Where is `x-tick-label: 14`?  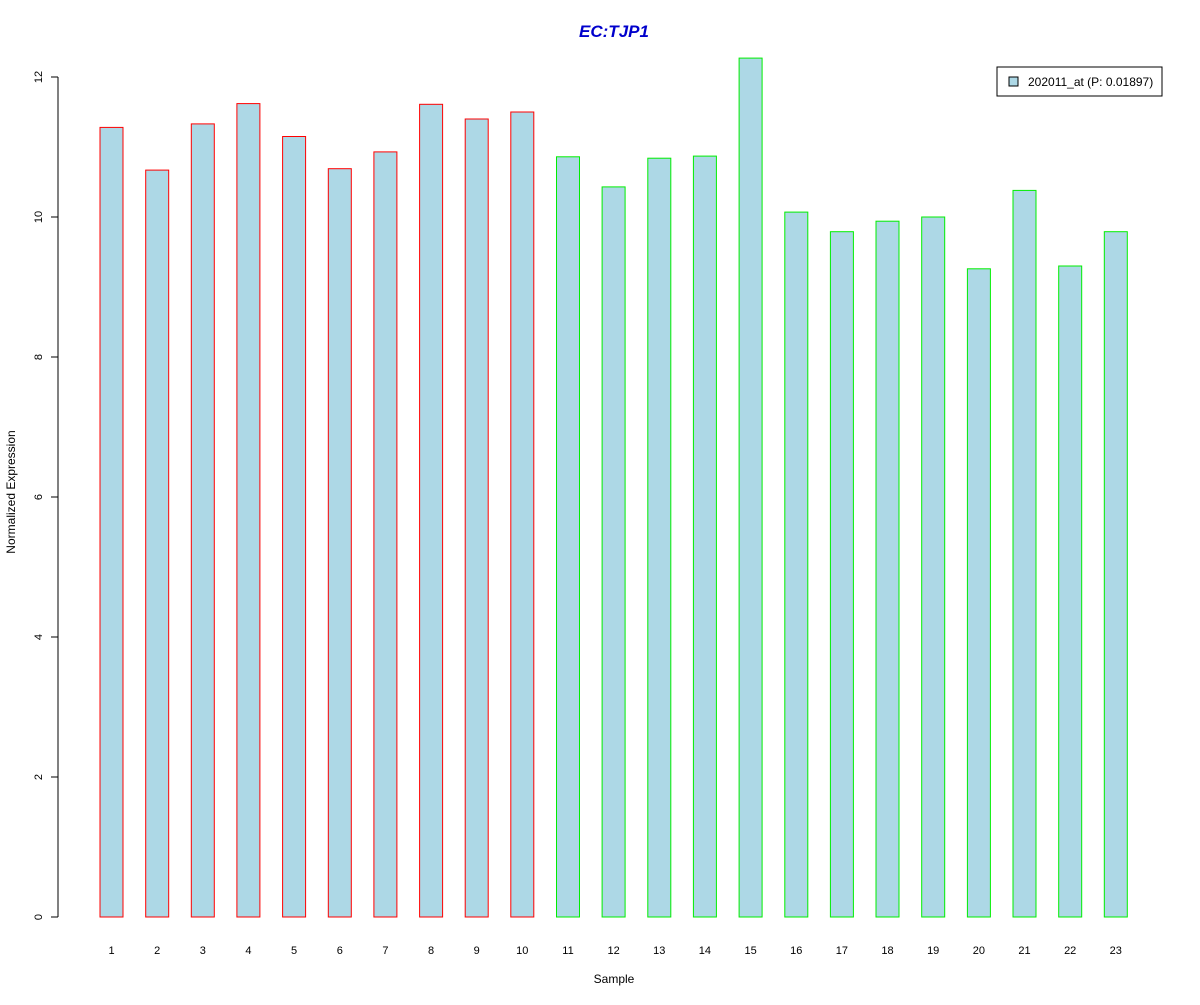
x-tick-label: 14 is located at coordinates (705, 951).